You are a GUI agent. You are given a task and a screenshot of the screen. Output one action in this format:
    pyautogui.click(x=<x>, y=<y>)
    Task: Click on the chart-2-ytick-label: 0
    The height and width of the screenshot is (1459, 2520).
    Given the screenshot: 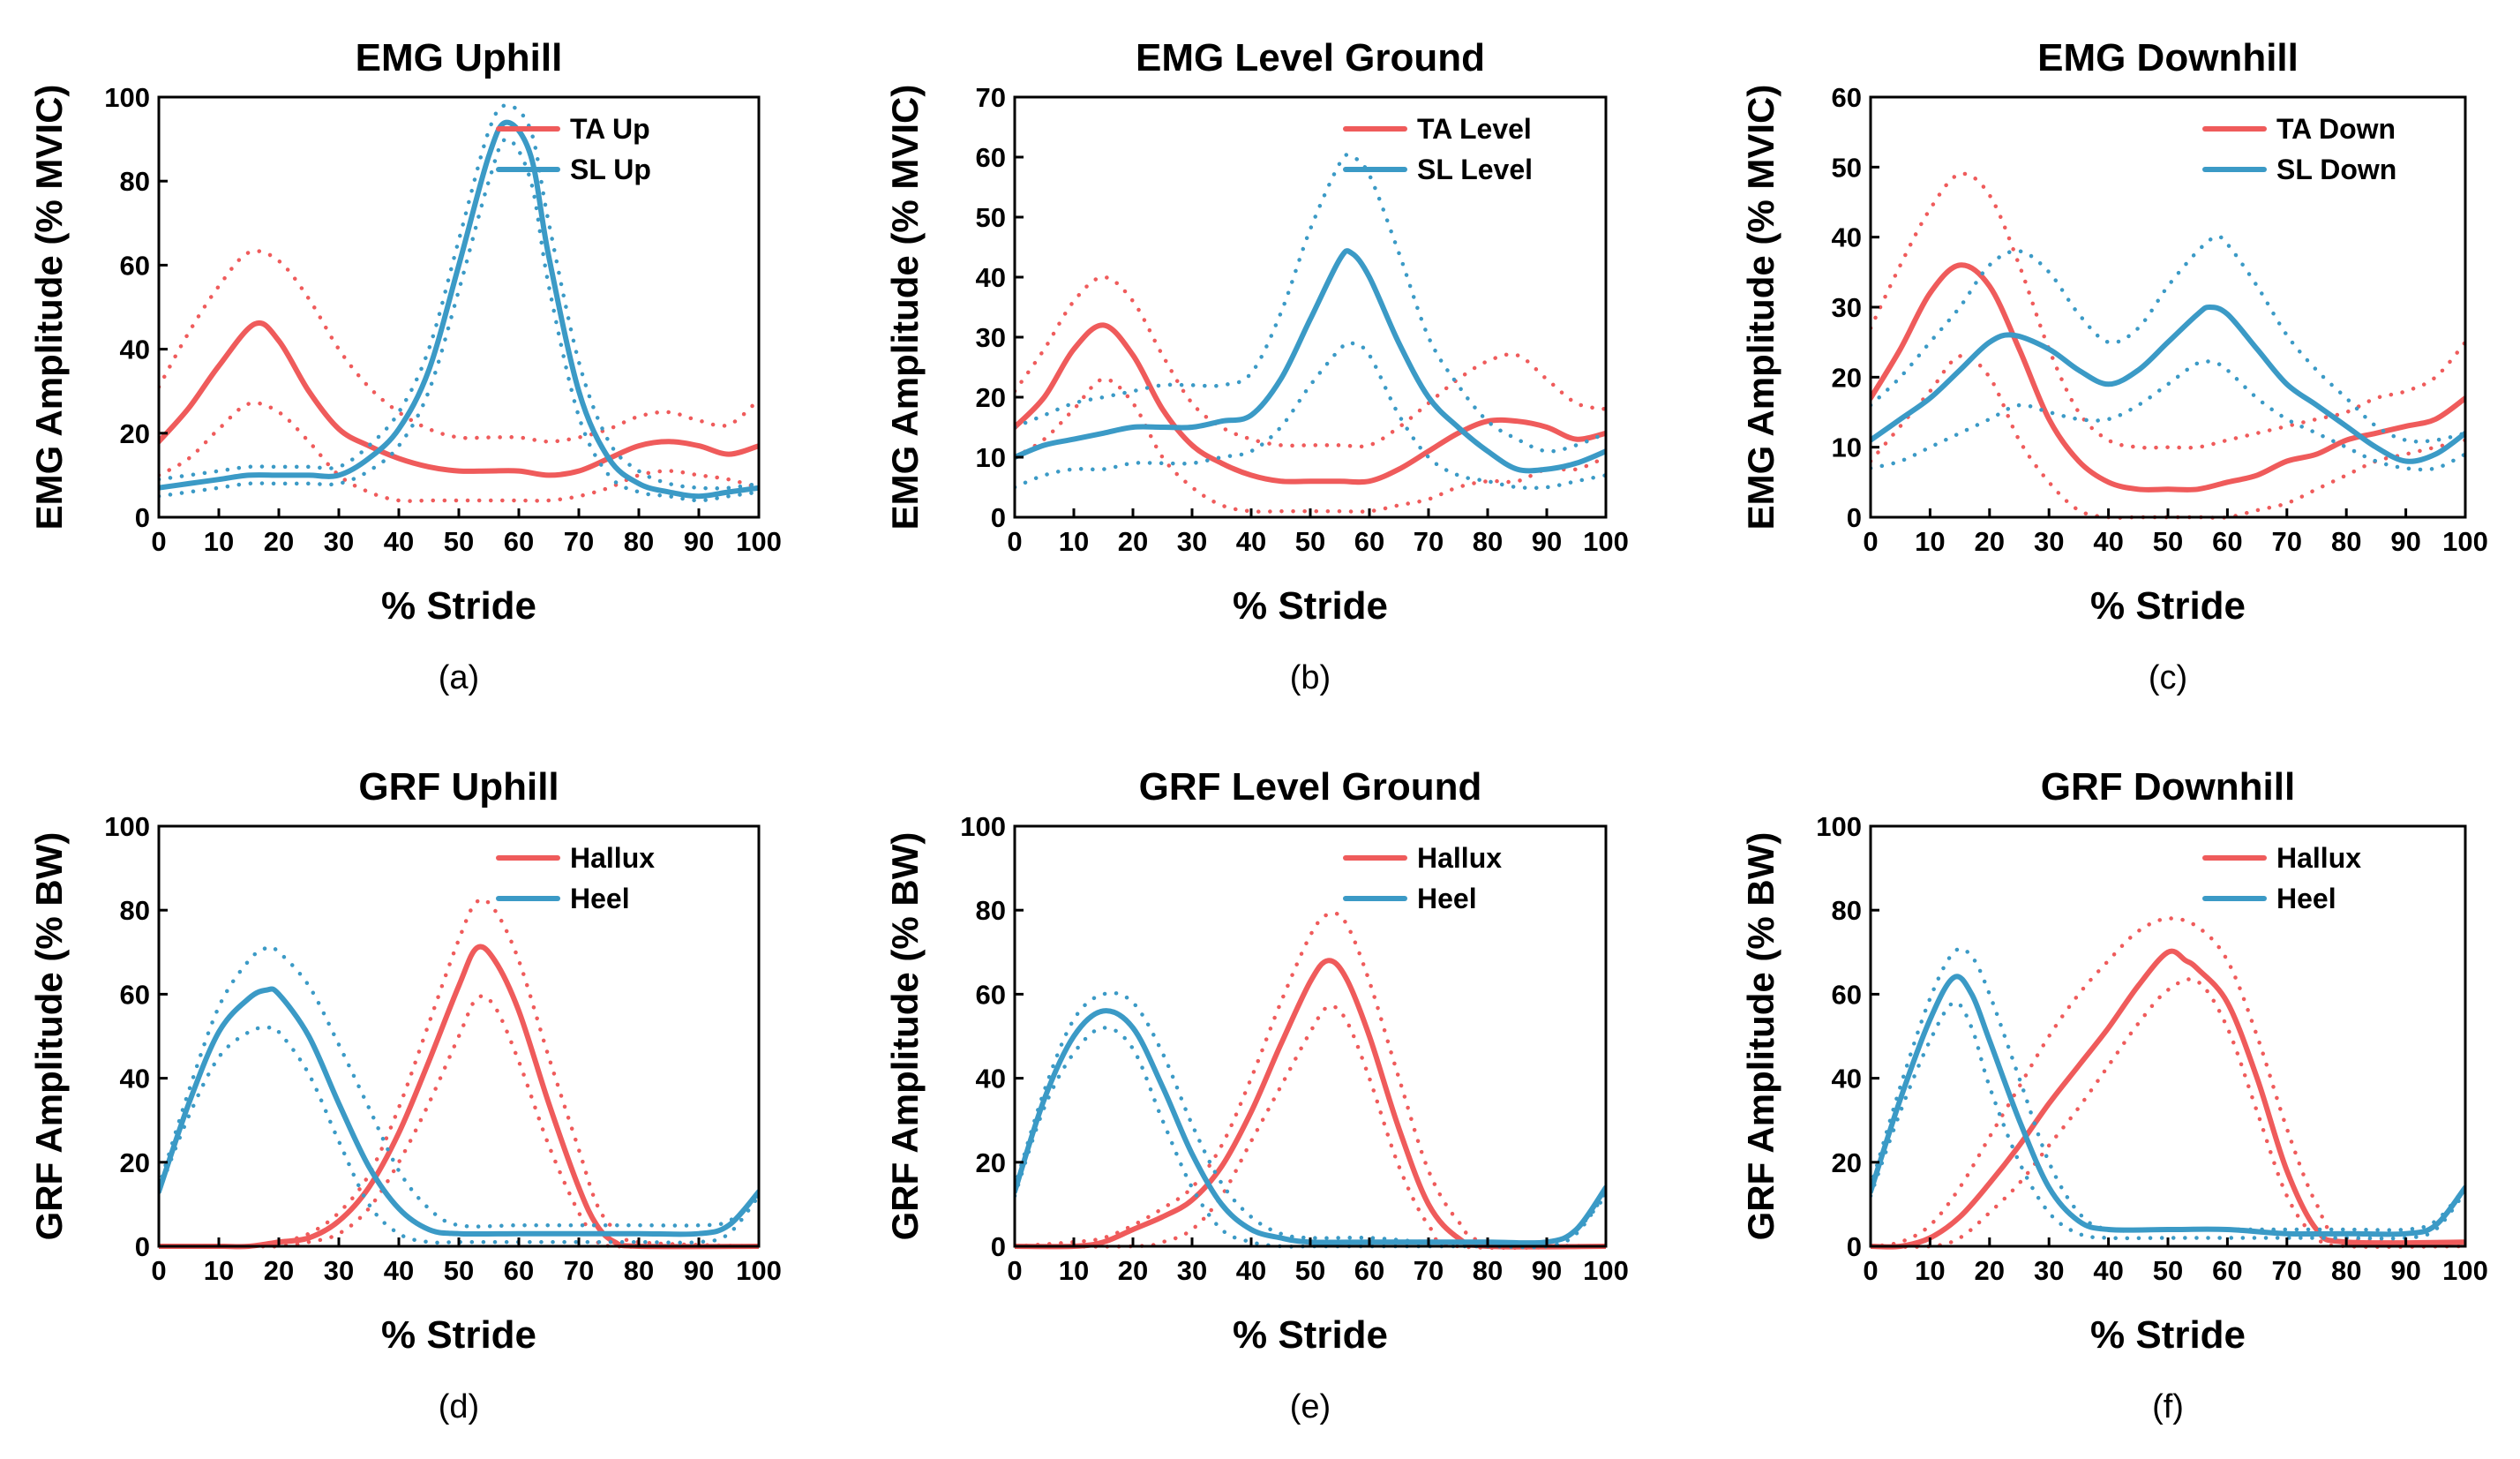 What is the action you would take?
    pyautogui.click(x=998, y=517)
    